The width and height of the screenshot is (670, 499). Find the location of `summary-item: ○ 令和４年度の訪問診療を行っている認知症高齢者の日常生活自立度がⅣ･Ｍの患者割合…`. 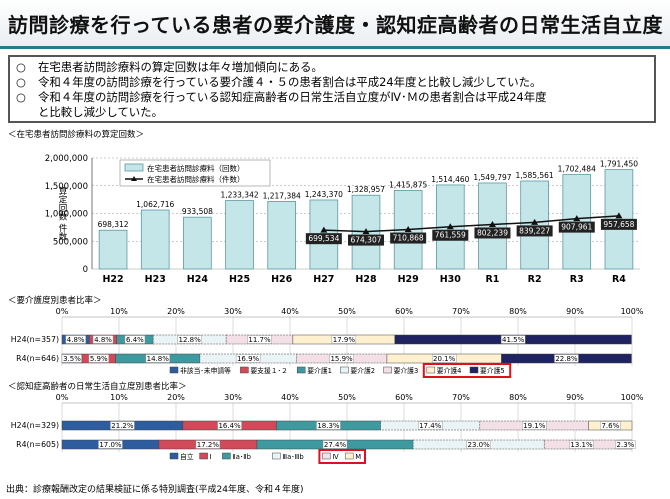

summary-item: ○ 令和４年度の訪問診療を行っている認知症高齢者の日常生活自立度がⅣ･Ｍの患者割合… is located at coordinates (332, 97).